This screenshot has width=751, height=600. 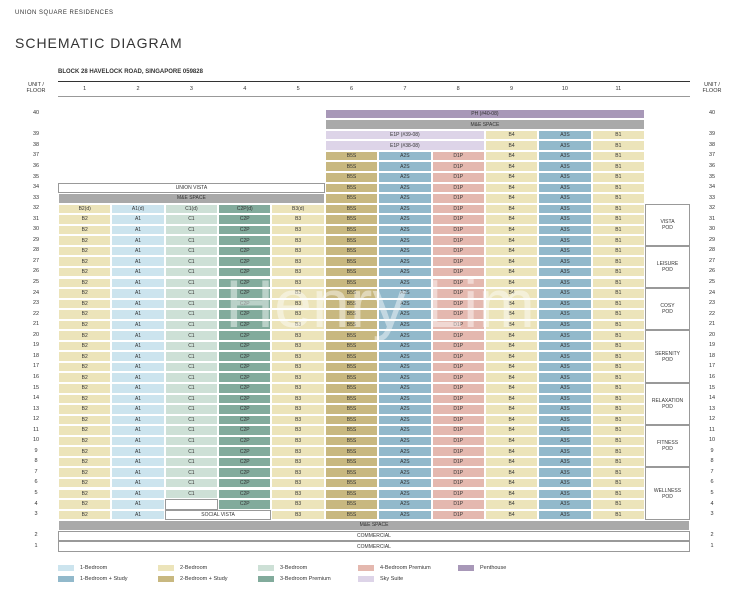 What do you see at coordinates (36, 239) in the screenshot?
I see `floor-label: 29` at bounding box center [36, 239].